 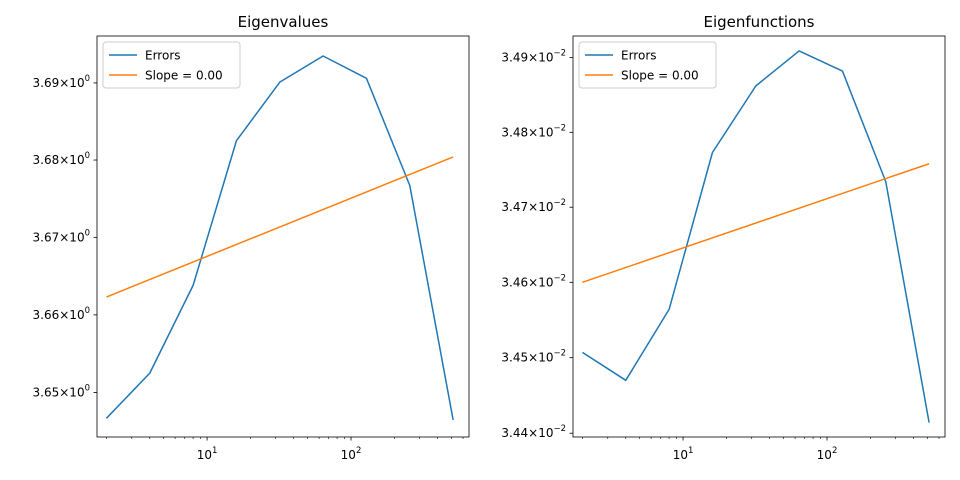 I want to click on chart-title: Eigenfunctions, so click(x=759, y=22).